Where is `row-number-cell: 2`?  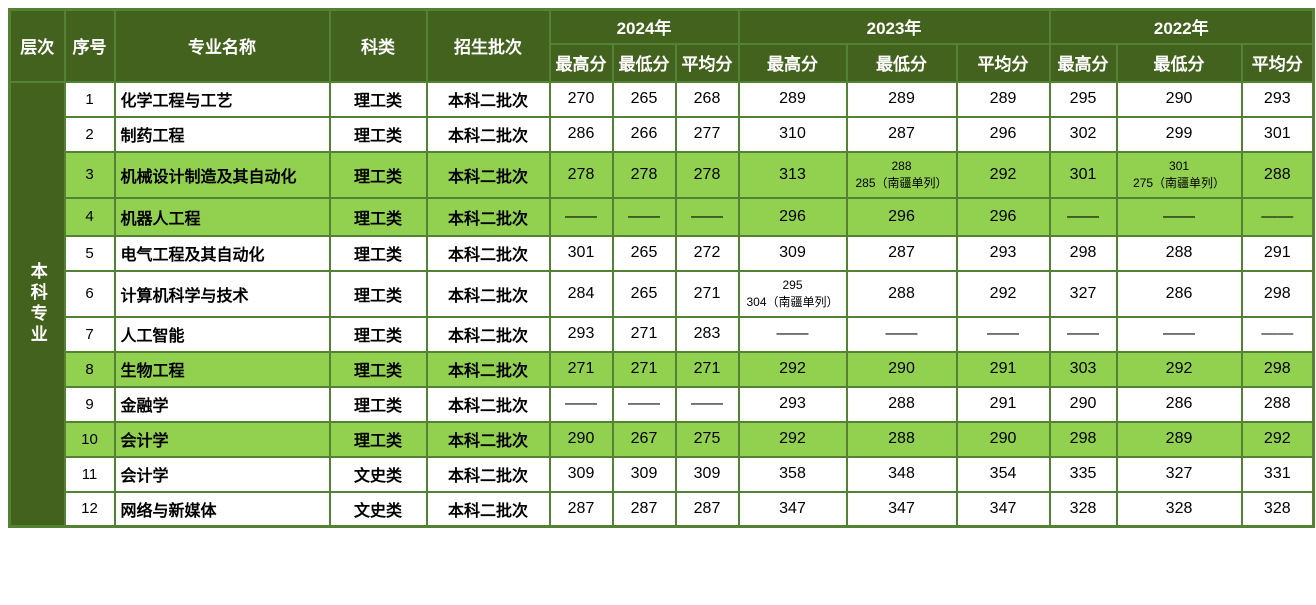 row-number-cell: 2 is located at coordinates (89, 134).